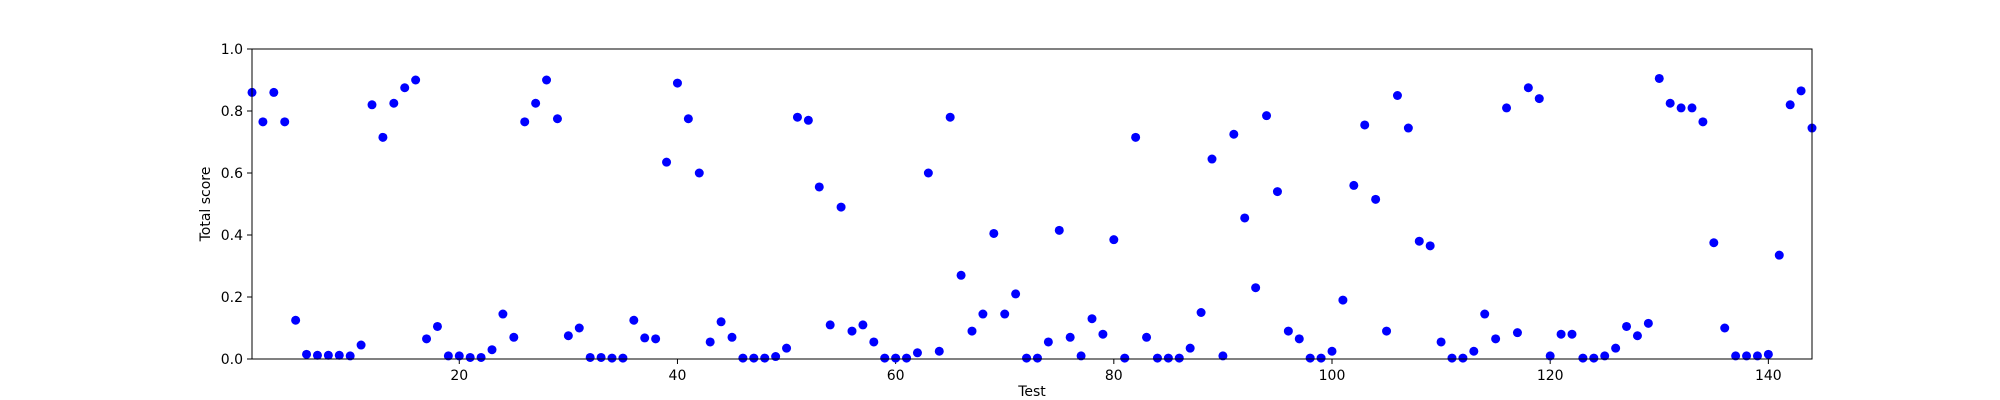  What do you see at coordinates (232, 174) in the screenshot?
I see `y-tick-label: 0.6` at bounding box center [232, 174].